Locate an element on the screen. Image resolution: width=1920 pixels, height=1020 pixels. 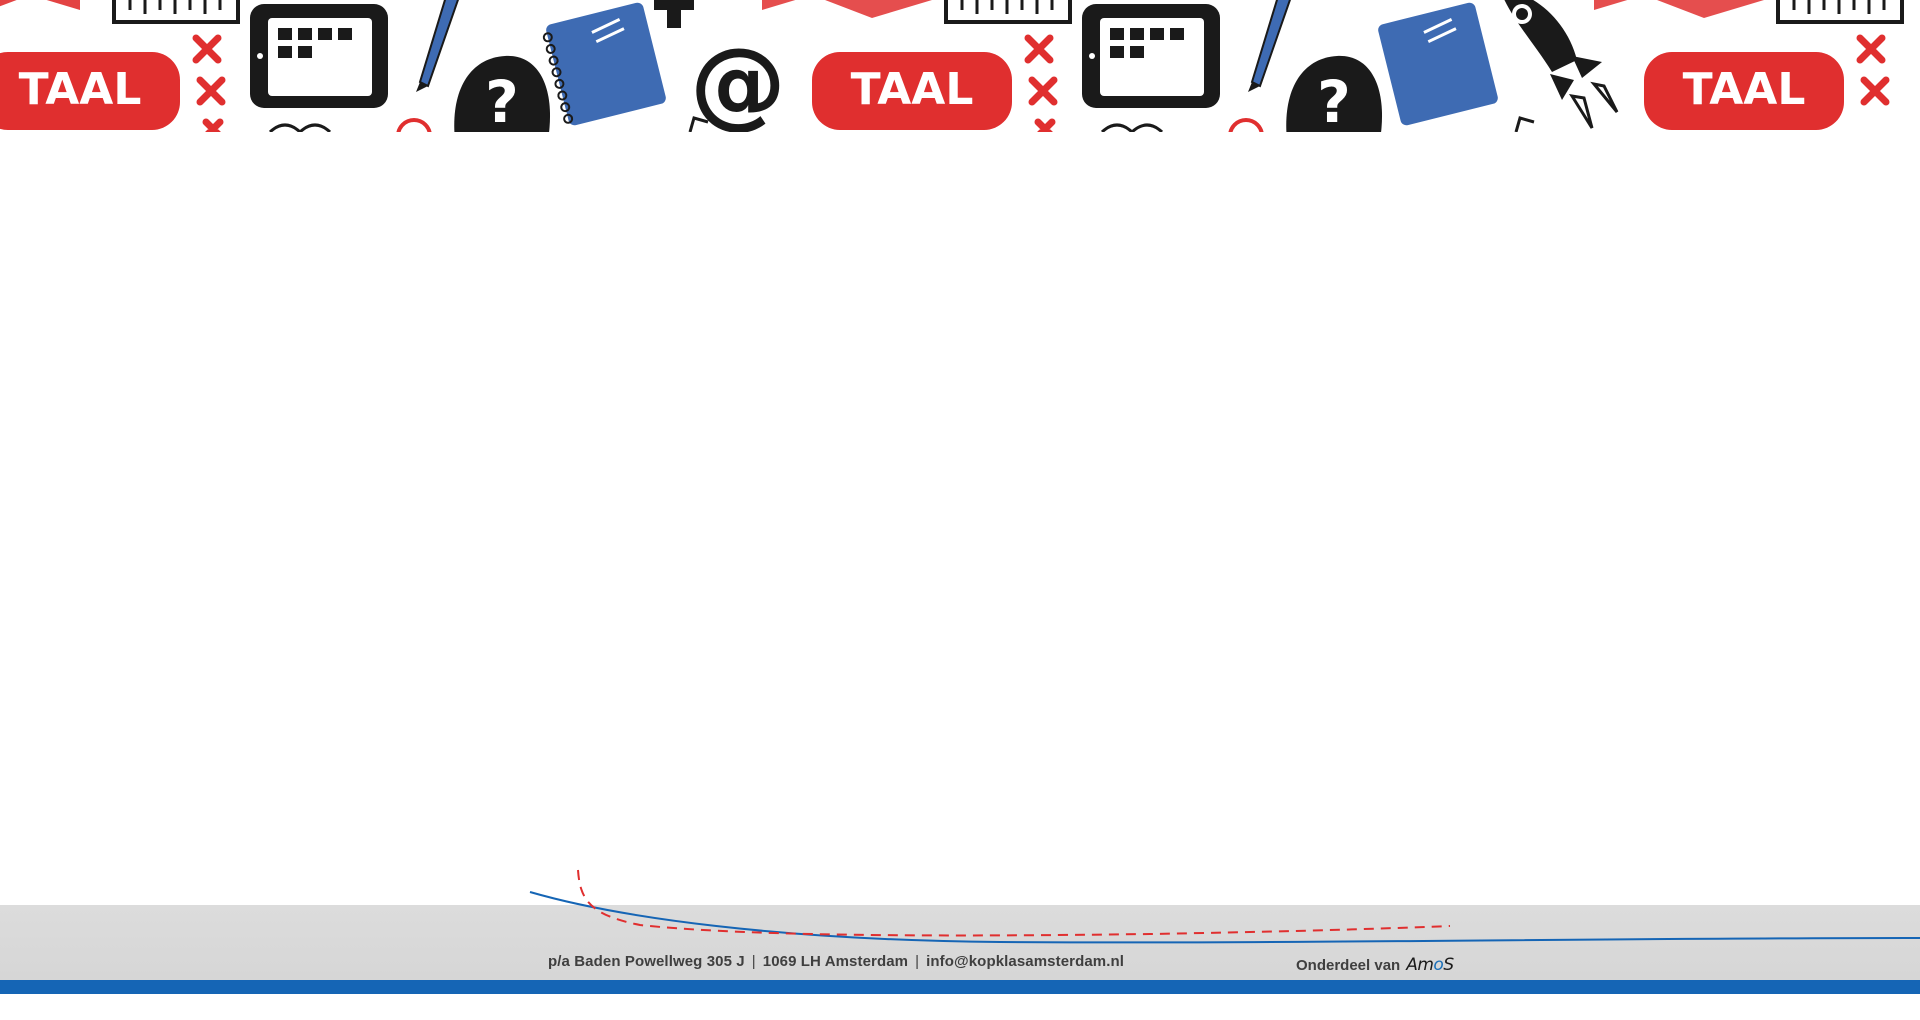
banner-illustration: TAAL is located at coordinates (952, 66).